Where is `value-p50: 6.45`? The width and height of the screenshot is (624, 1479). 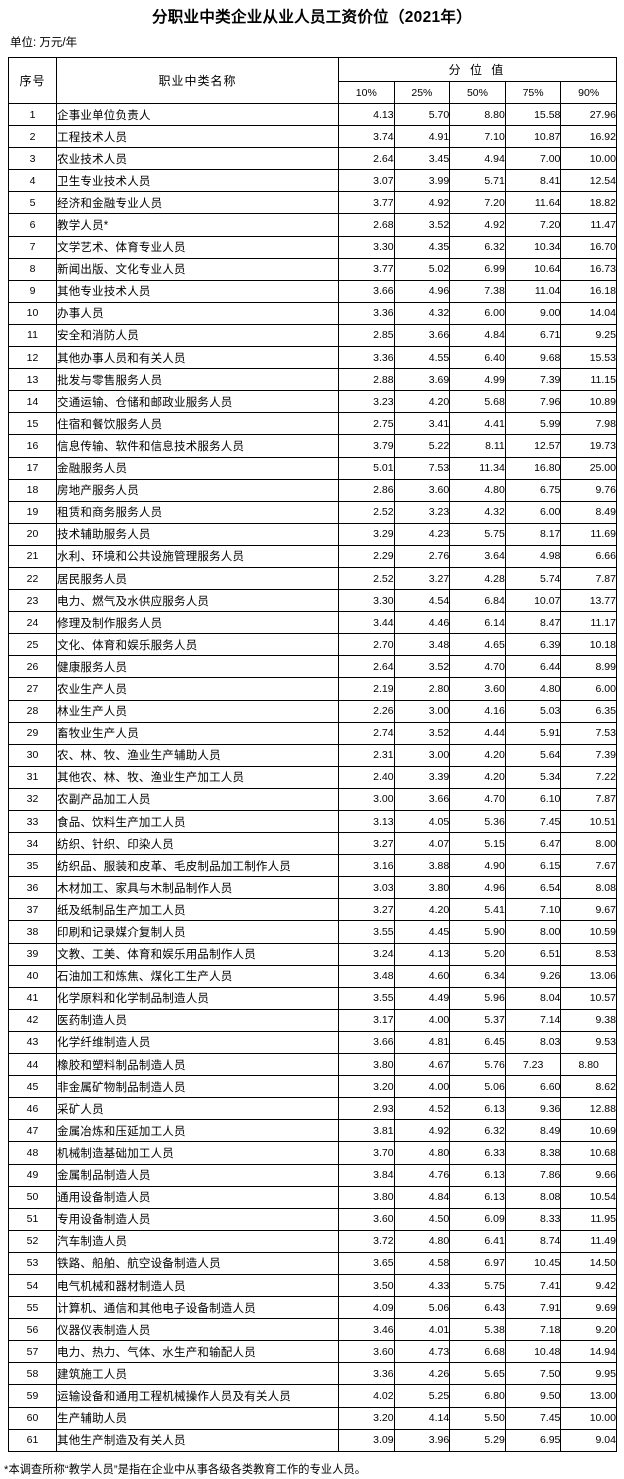 value-p50: 6.45 is located at coordinates (477, 1042).